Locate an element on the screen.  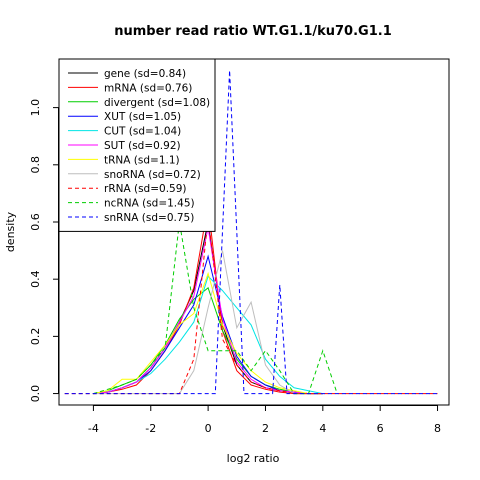
y-axis-title: density is located at coordinates (10, 231).